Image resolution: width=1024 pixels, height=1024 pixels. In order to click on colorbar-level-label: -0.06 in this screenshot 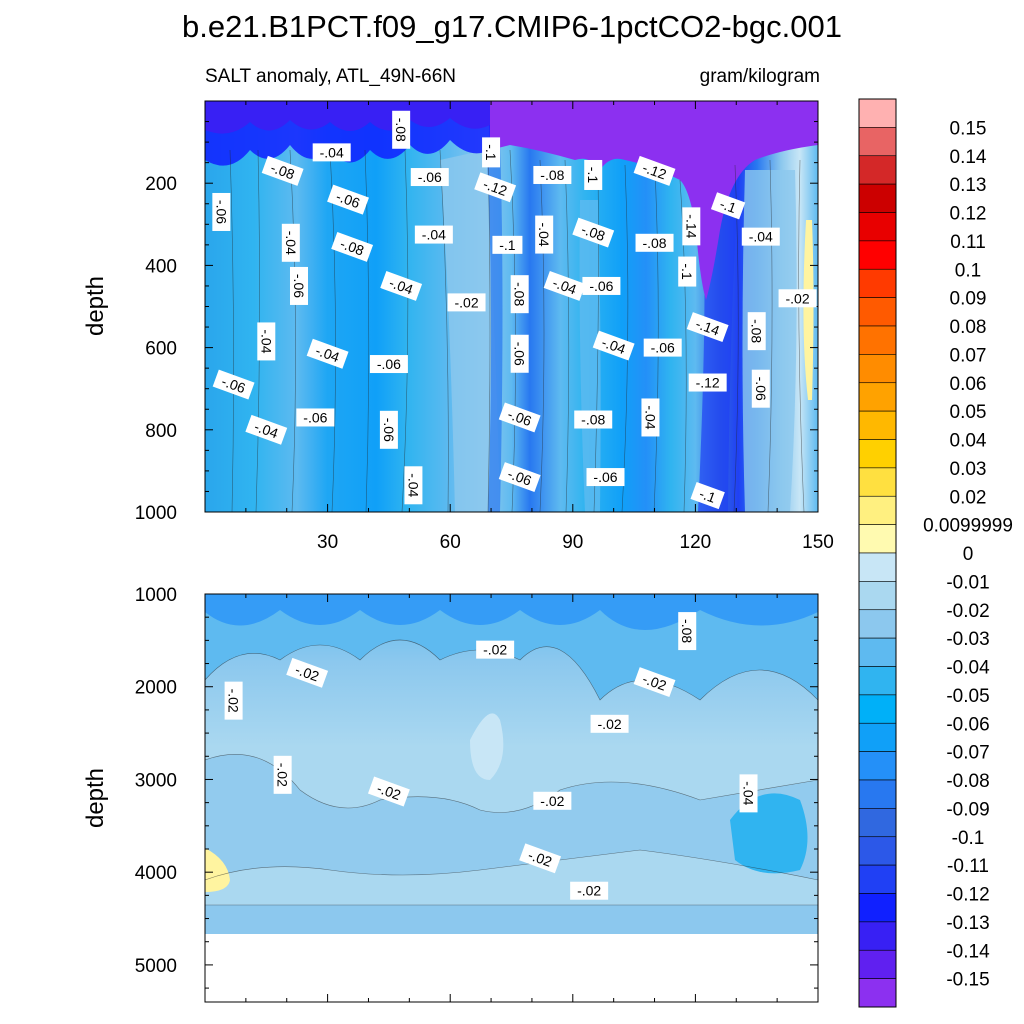, I will do `click(967, 724)`.